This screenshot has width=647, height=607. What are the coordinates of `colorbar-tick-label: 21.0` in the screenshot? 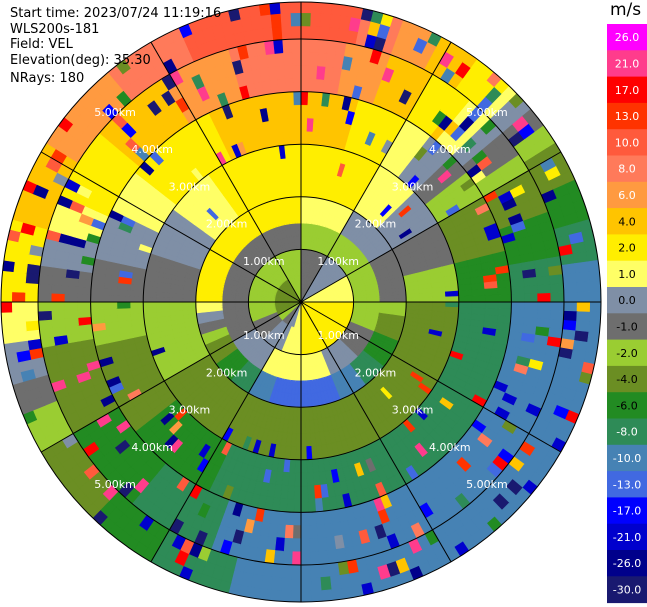 It's located at (627, 63).